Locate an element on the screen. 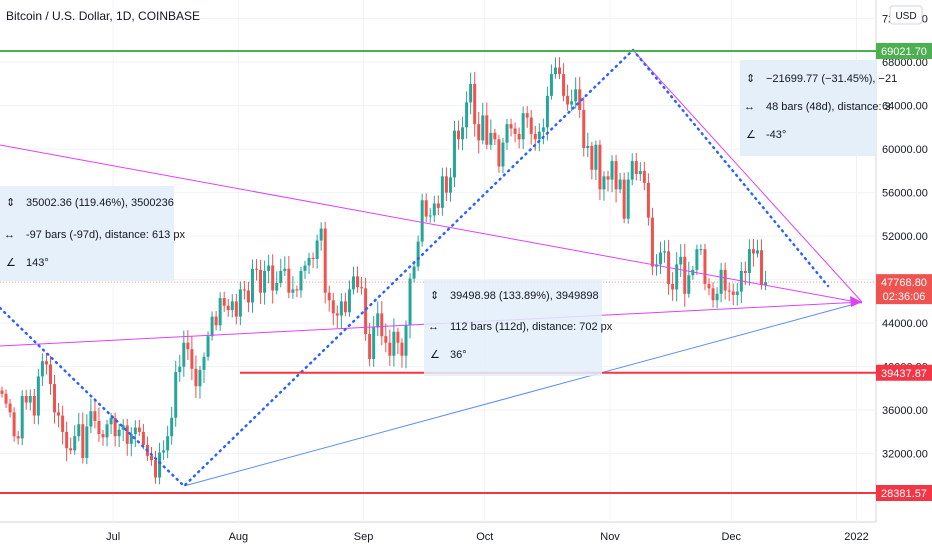 This screenshot has height=550, width=932. y-tick-label: 68000.00 is located at coordinates (905, 63).